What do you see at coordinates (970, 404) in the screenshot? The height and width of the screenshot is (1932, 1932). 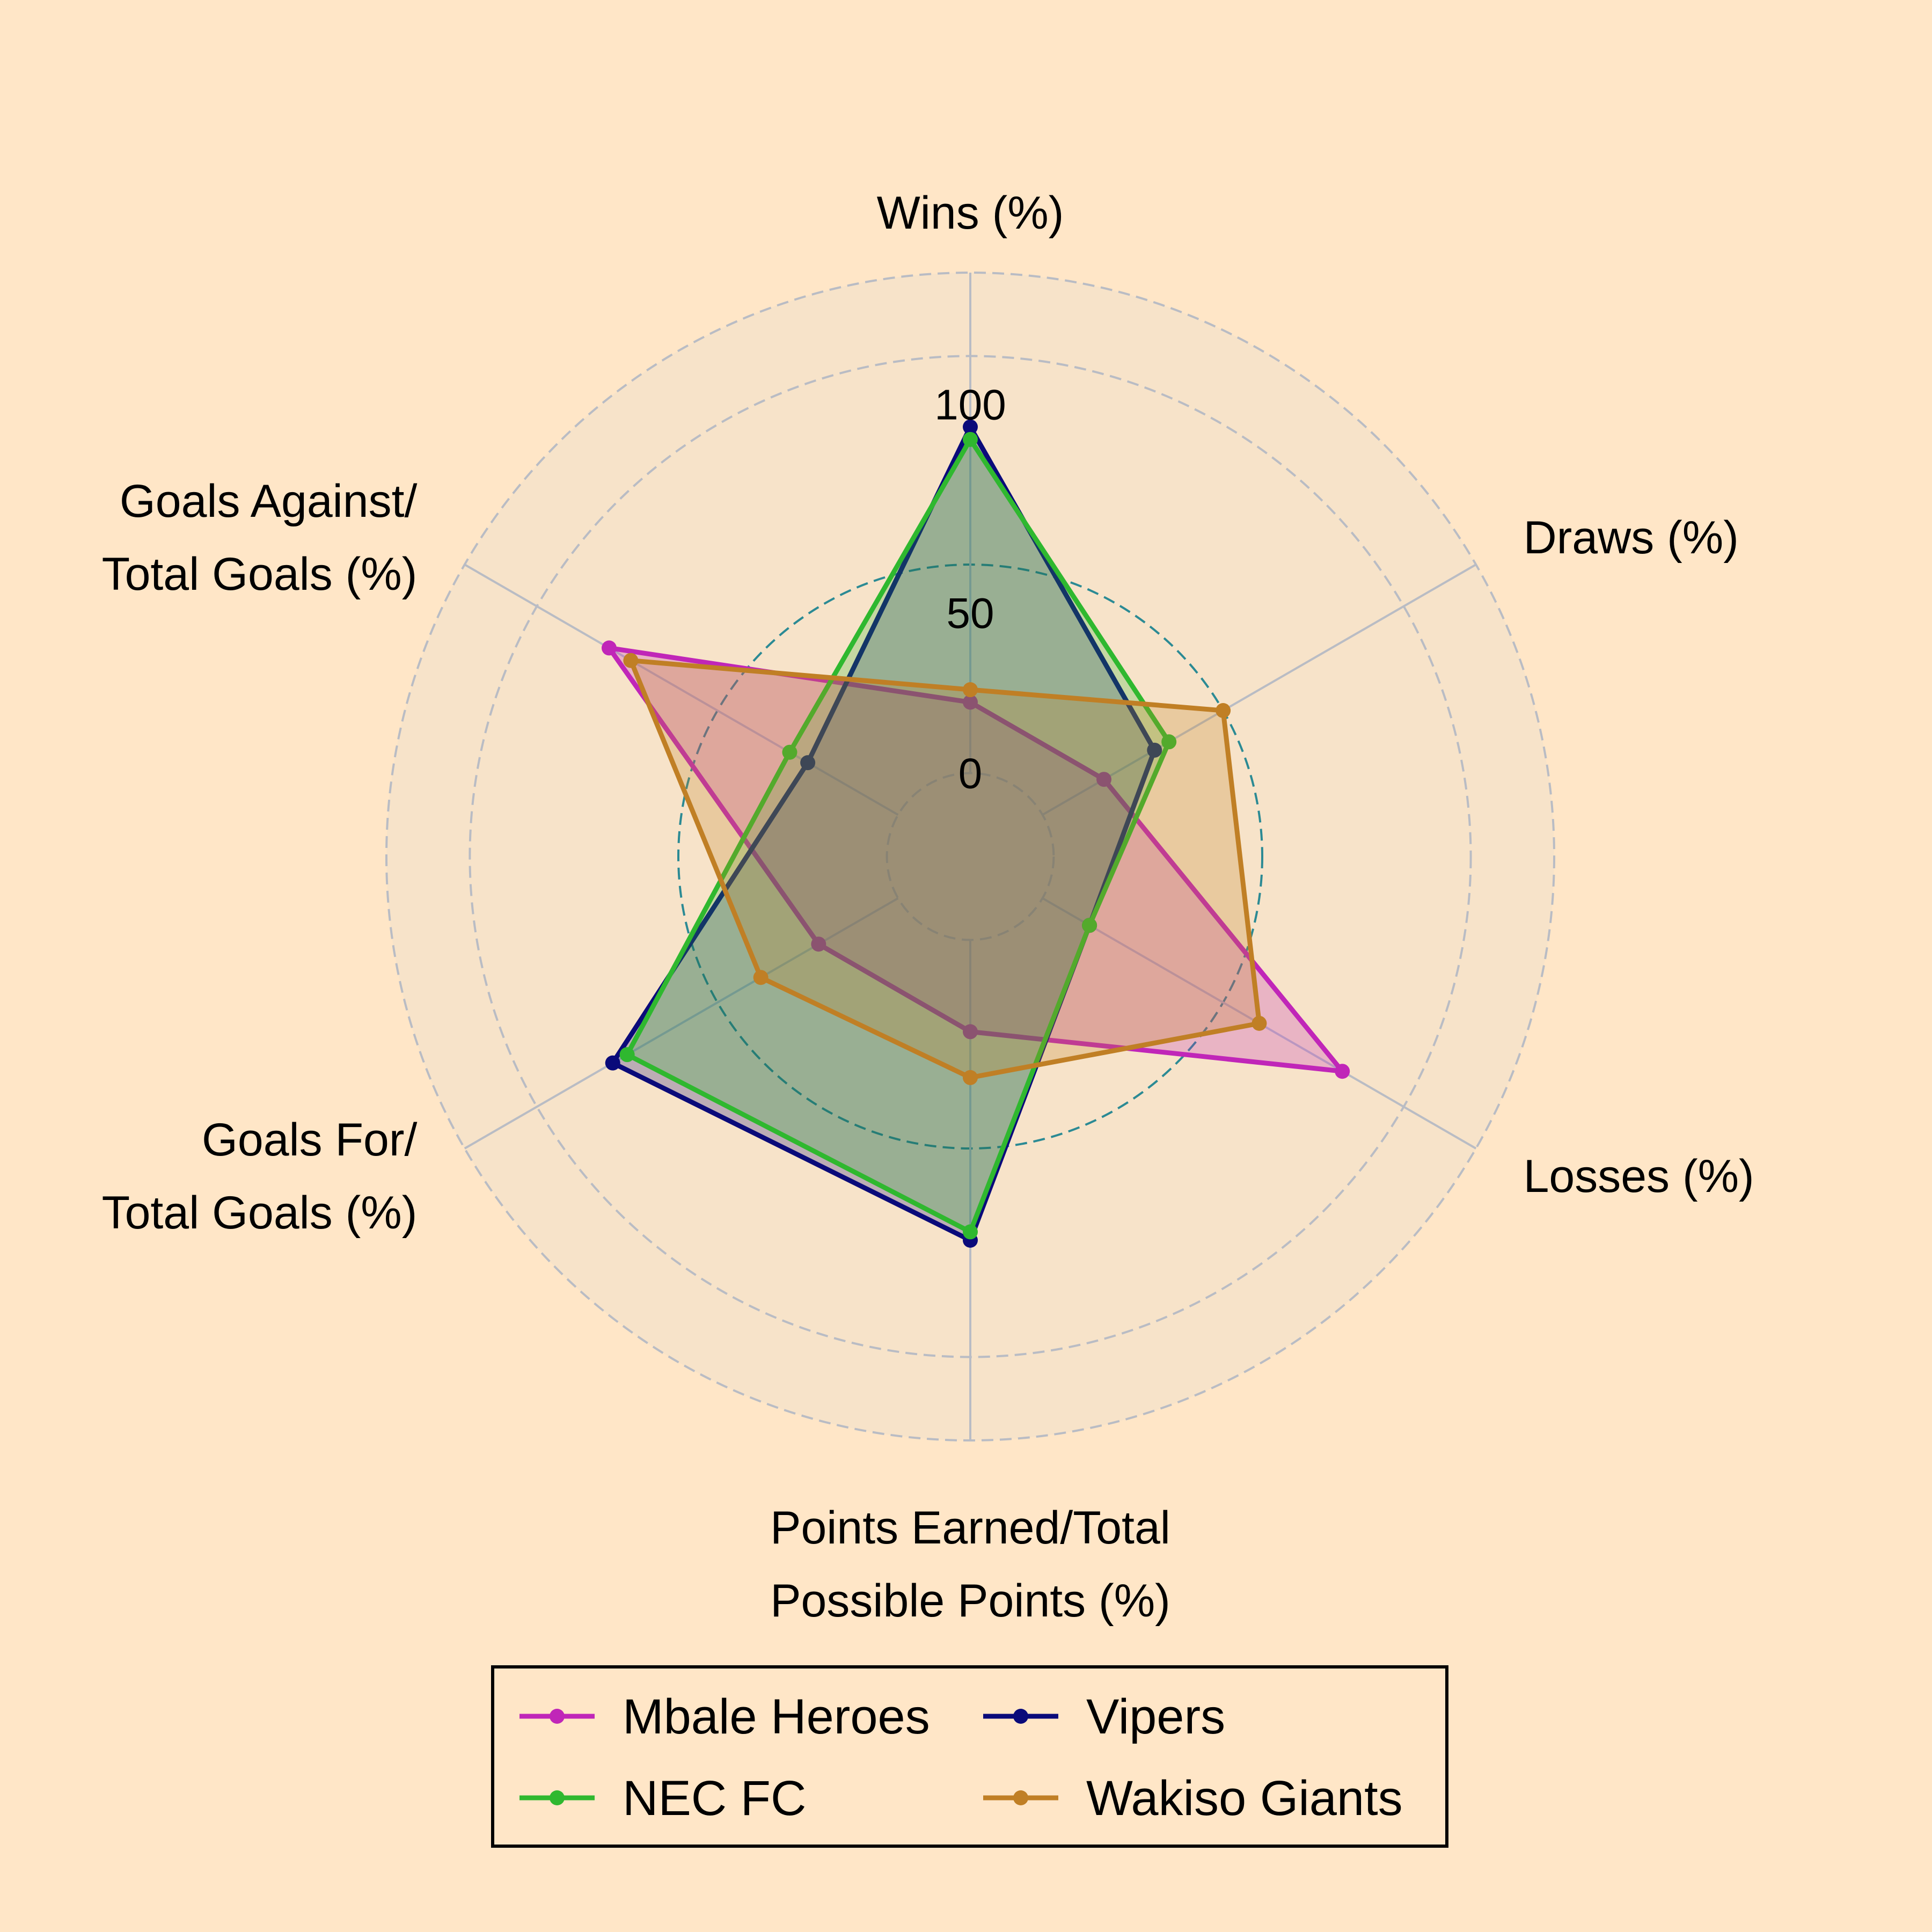 I see `tick-label-100: 100` at bounding box center [970, 404].